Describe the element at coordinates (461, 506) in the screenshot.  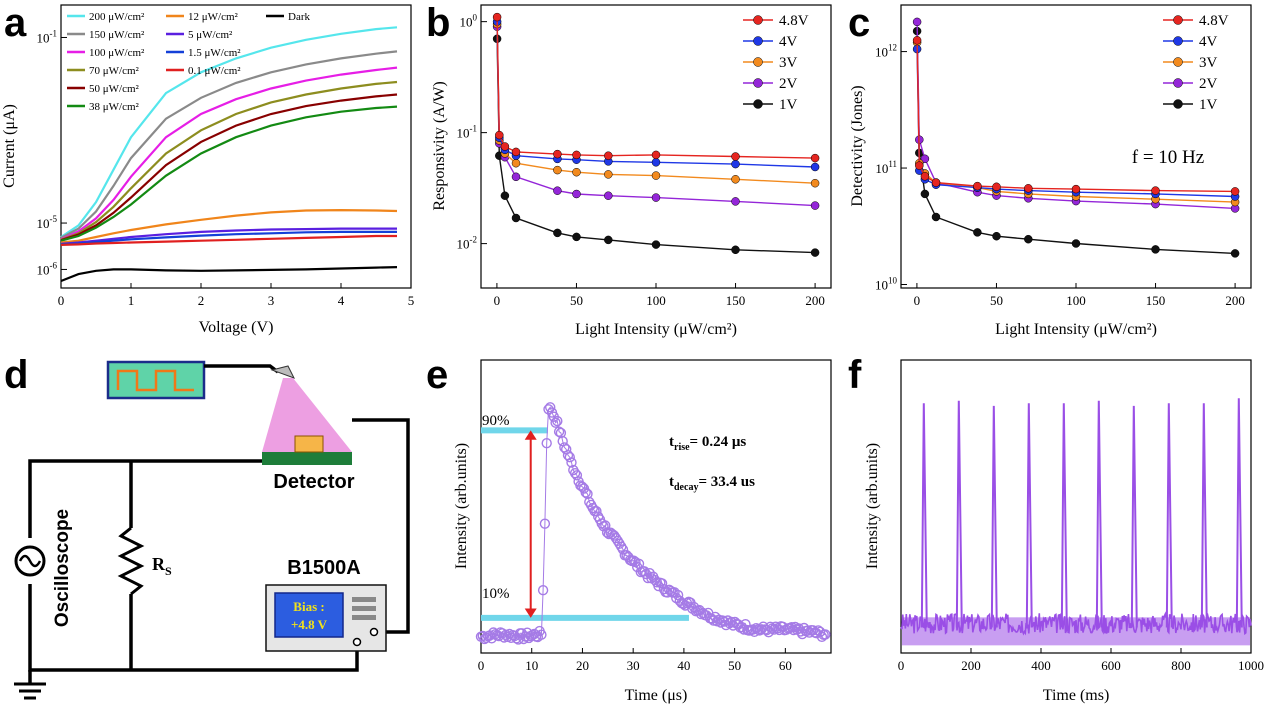
I see `y-axis-label-e: Intensity (arb.units)` at that location.